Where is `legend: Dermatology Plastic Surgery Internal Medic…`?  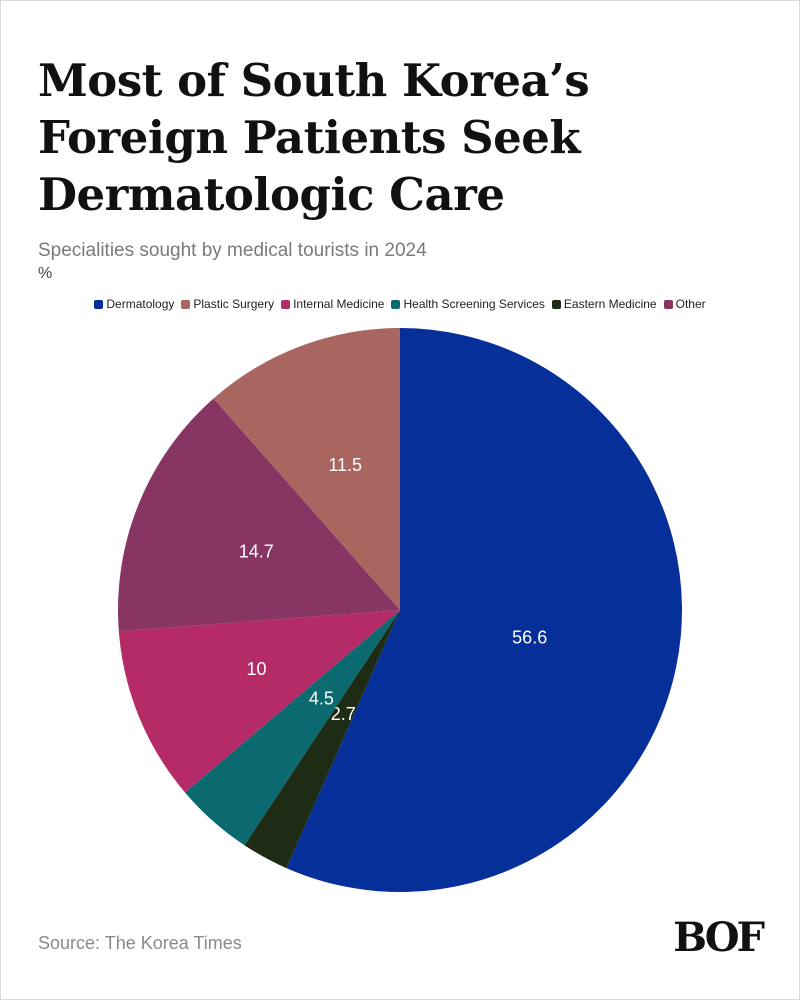 legend: Dermatology Plastic Surgery Internal Medic… is located at coordinates (400, 304).